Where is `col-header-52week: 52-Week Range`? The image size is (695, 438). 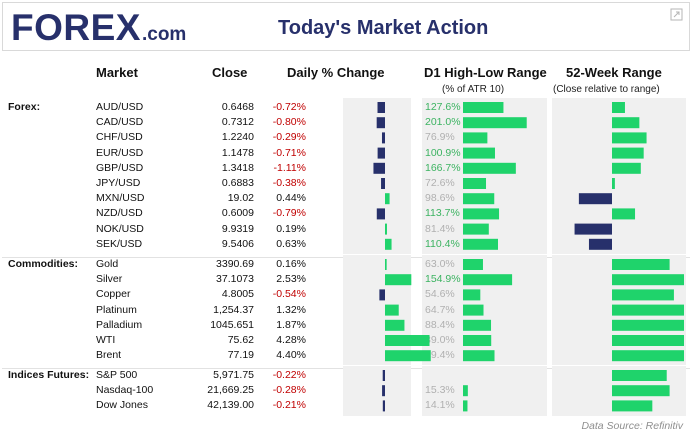
col-header-52week: 52-Week Range is located at coordinates (614, 72).